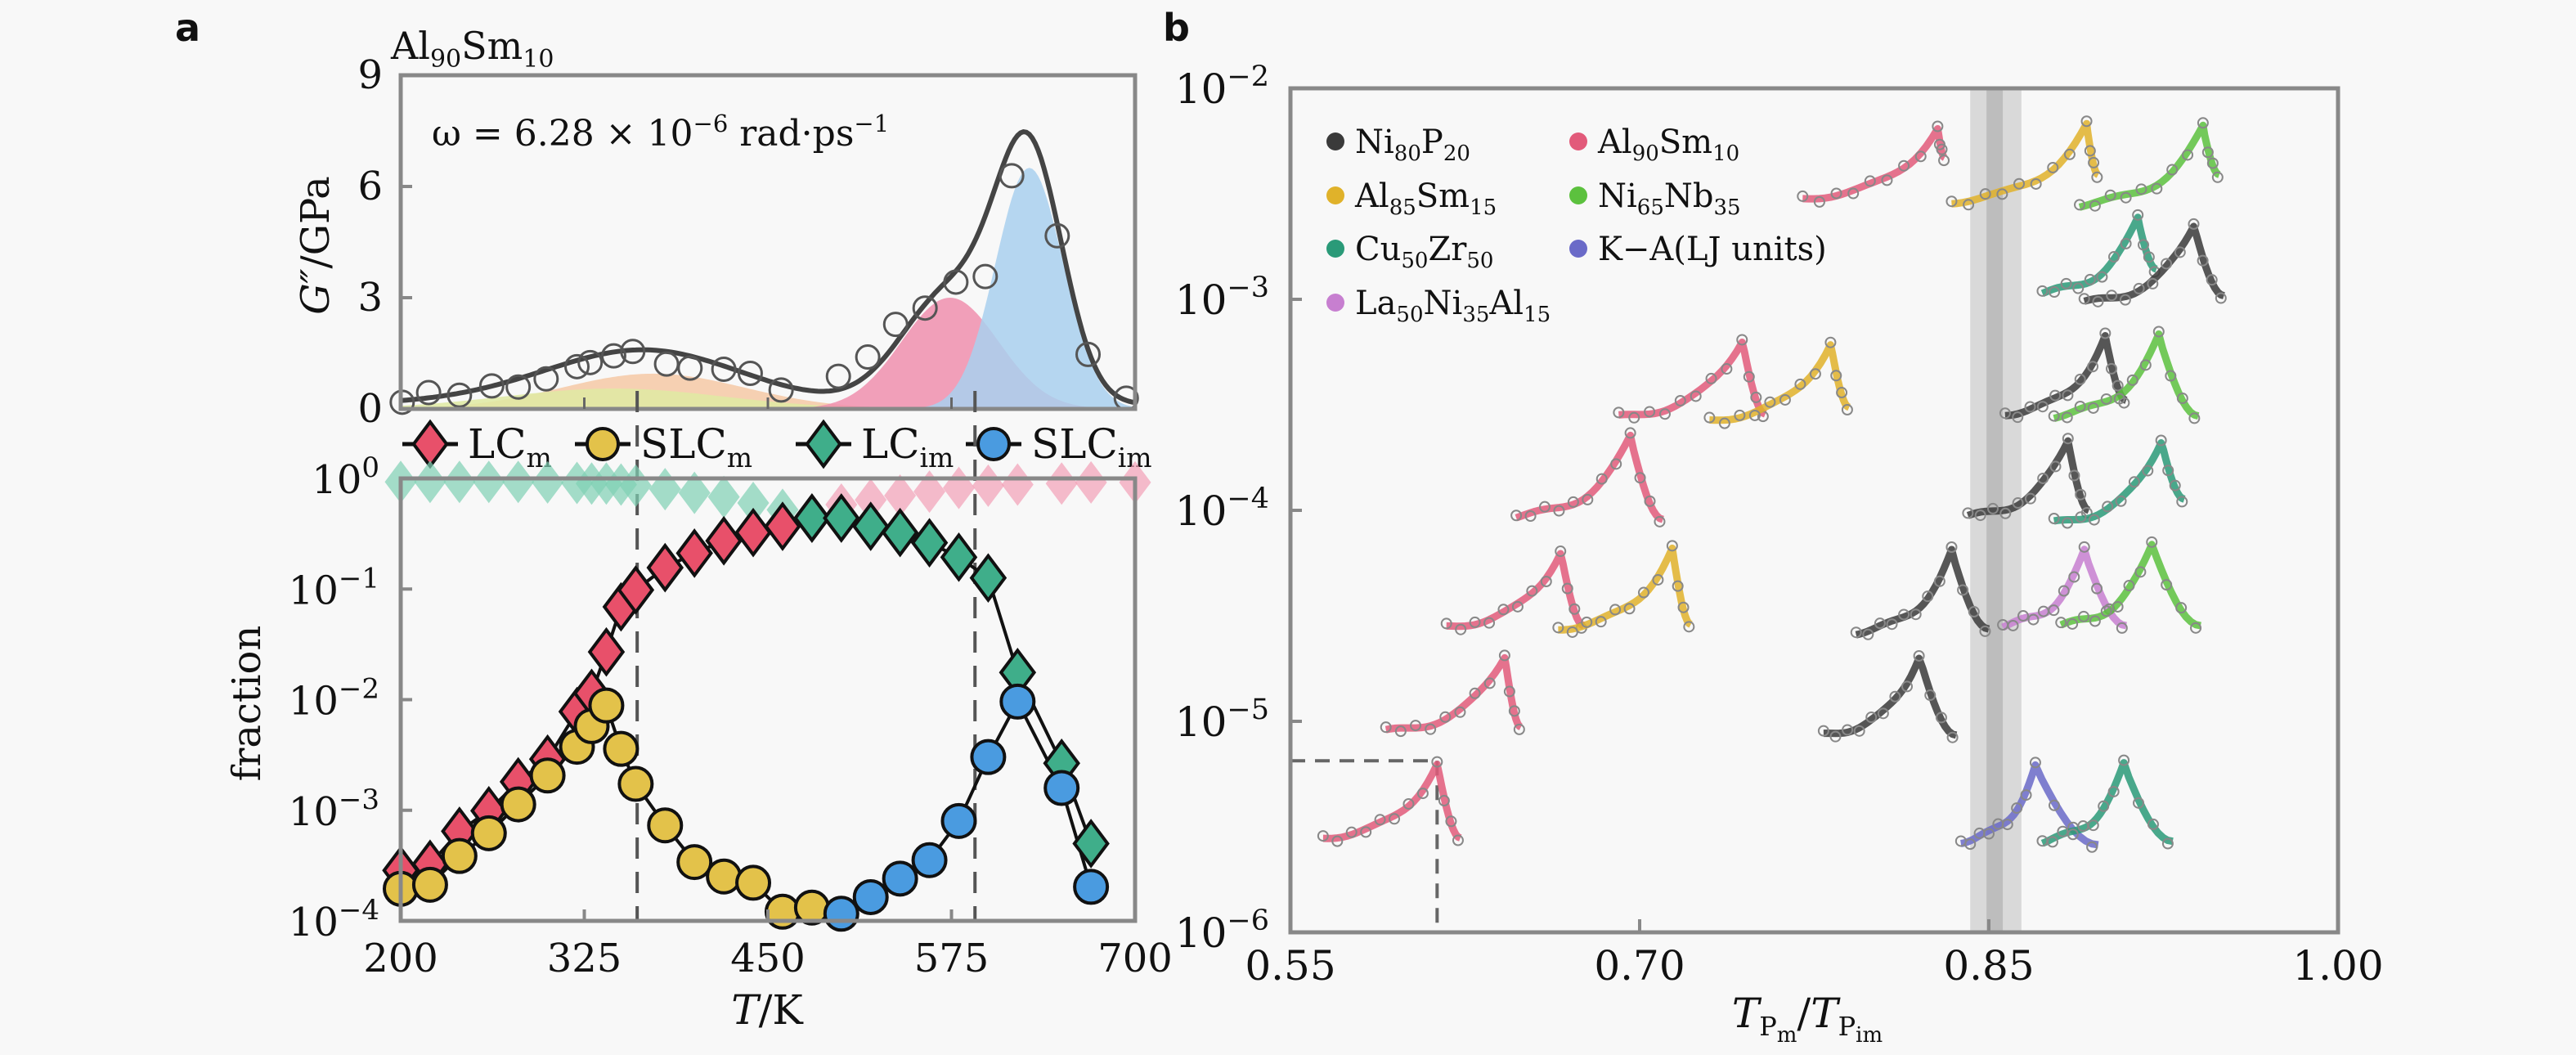 The width and height of the screenshot is (2576, 1055). I want to click on y-tick-label: 10⁻⁴, so click(334, 919).